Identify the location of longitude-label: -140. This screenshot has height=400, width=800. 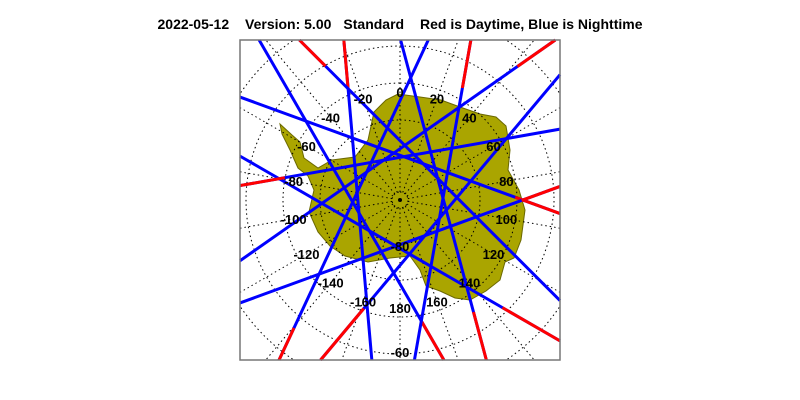
(331, 283).